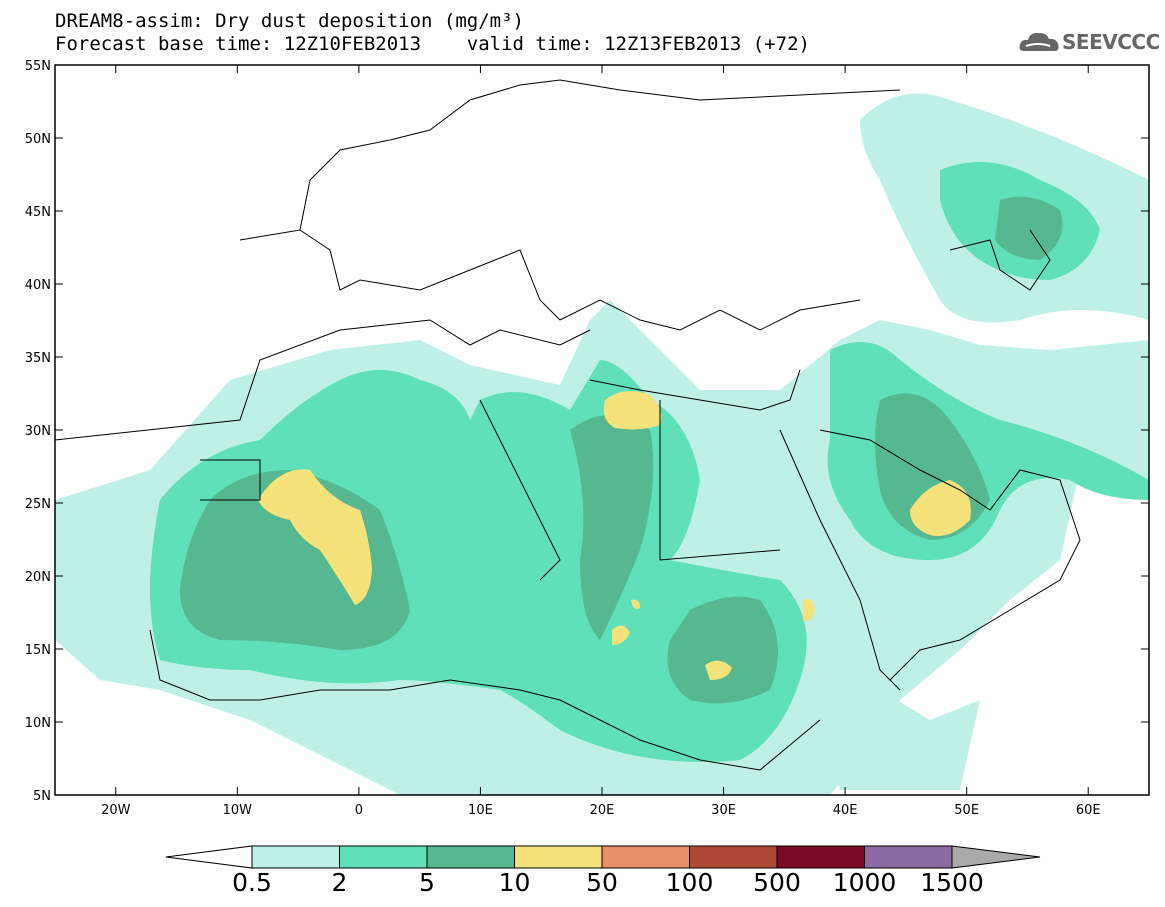  I want to click on lat-tick-label: 30N, so click(38, 431).